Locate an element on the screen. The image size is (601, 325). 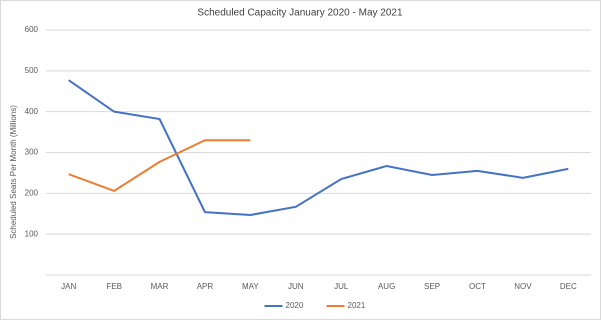
series-line is located at coordinates (159, 165).